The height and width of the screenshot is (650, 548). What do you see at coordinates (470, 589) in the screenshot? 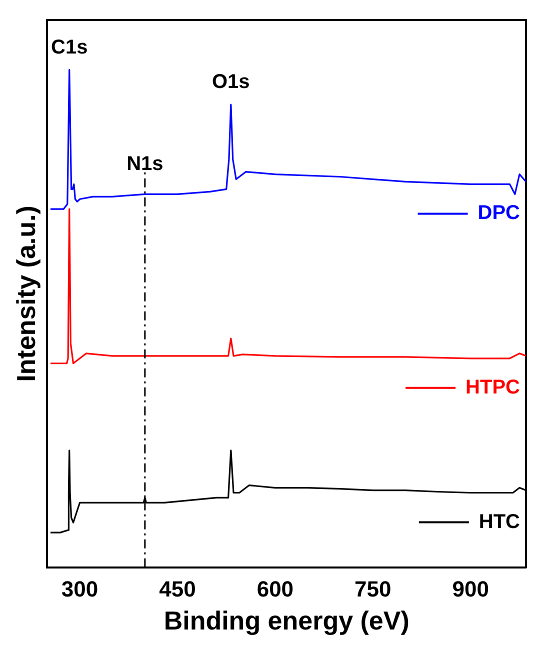
I see `x-tick-label: 900` at bounding box center [470, 589].